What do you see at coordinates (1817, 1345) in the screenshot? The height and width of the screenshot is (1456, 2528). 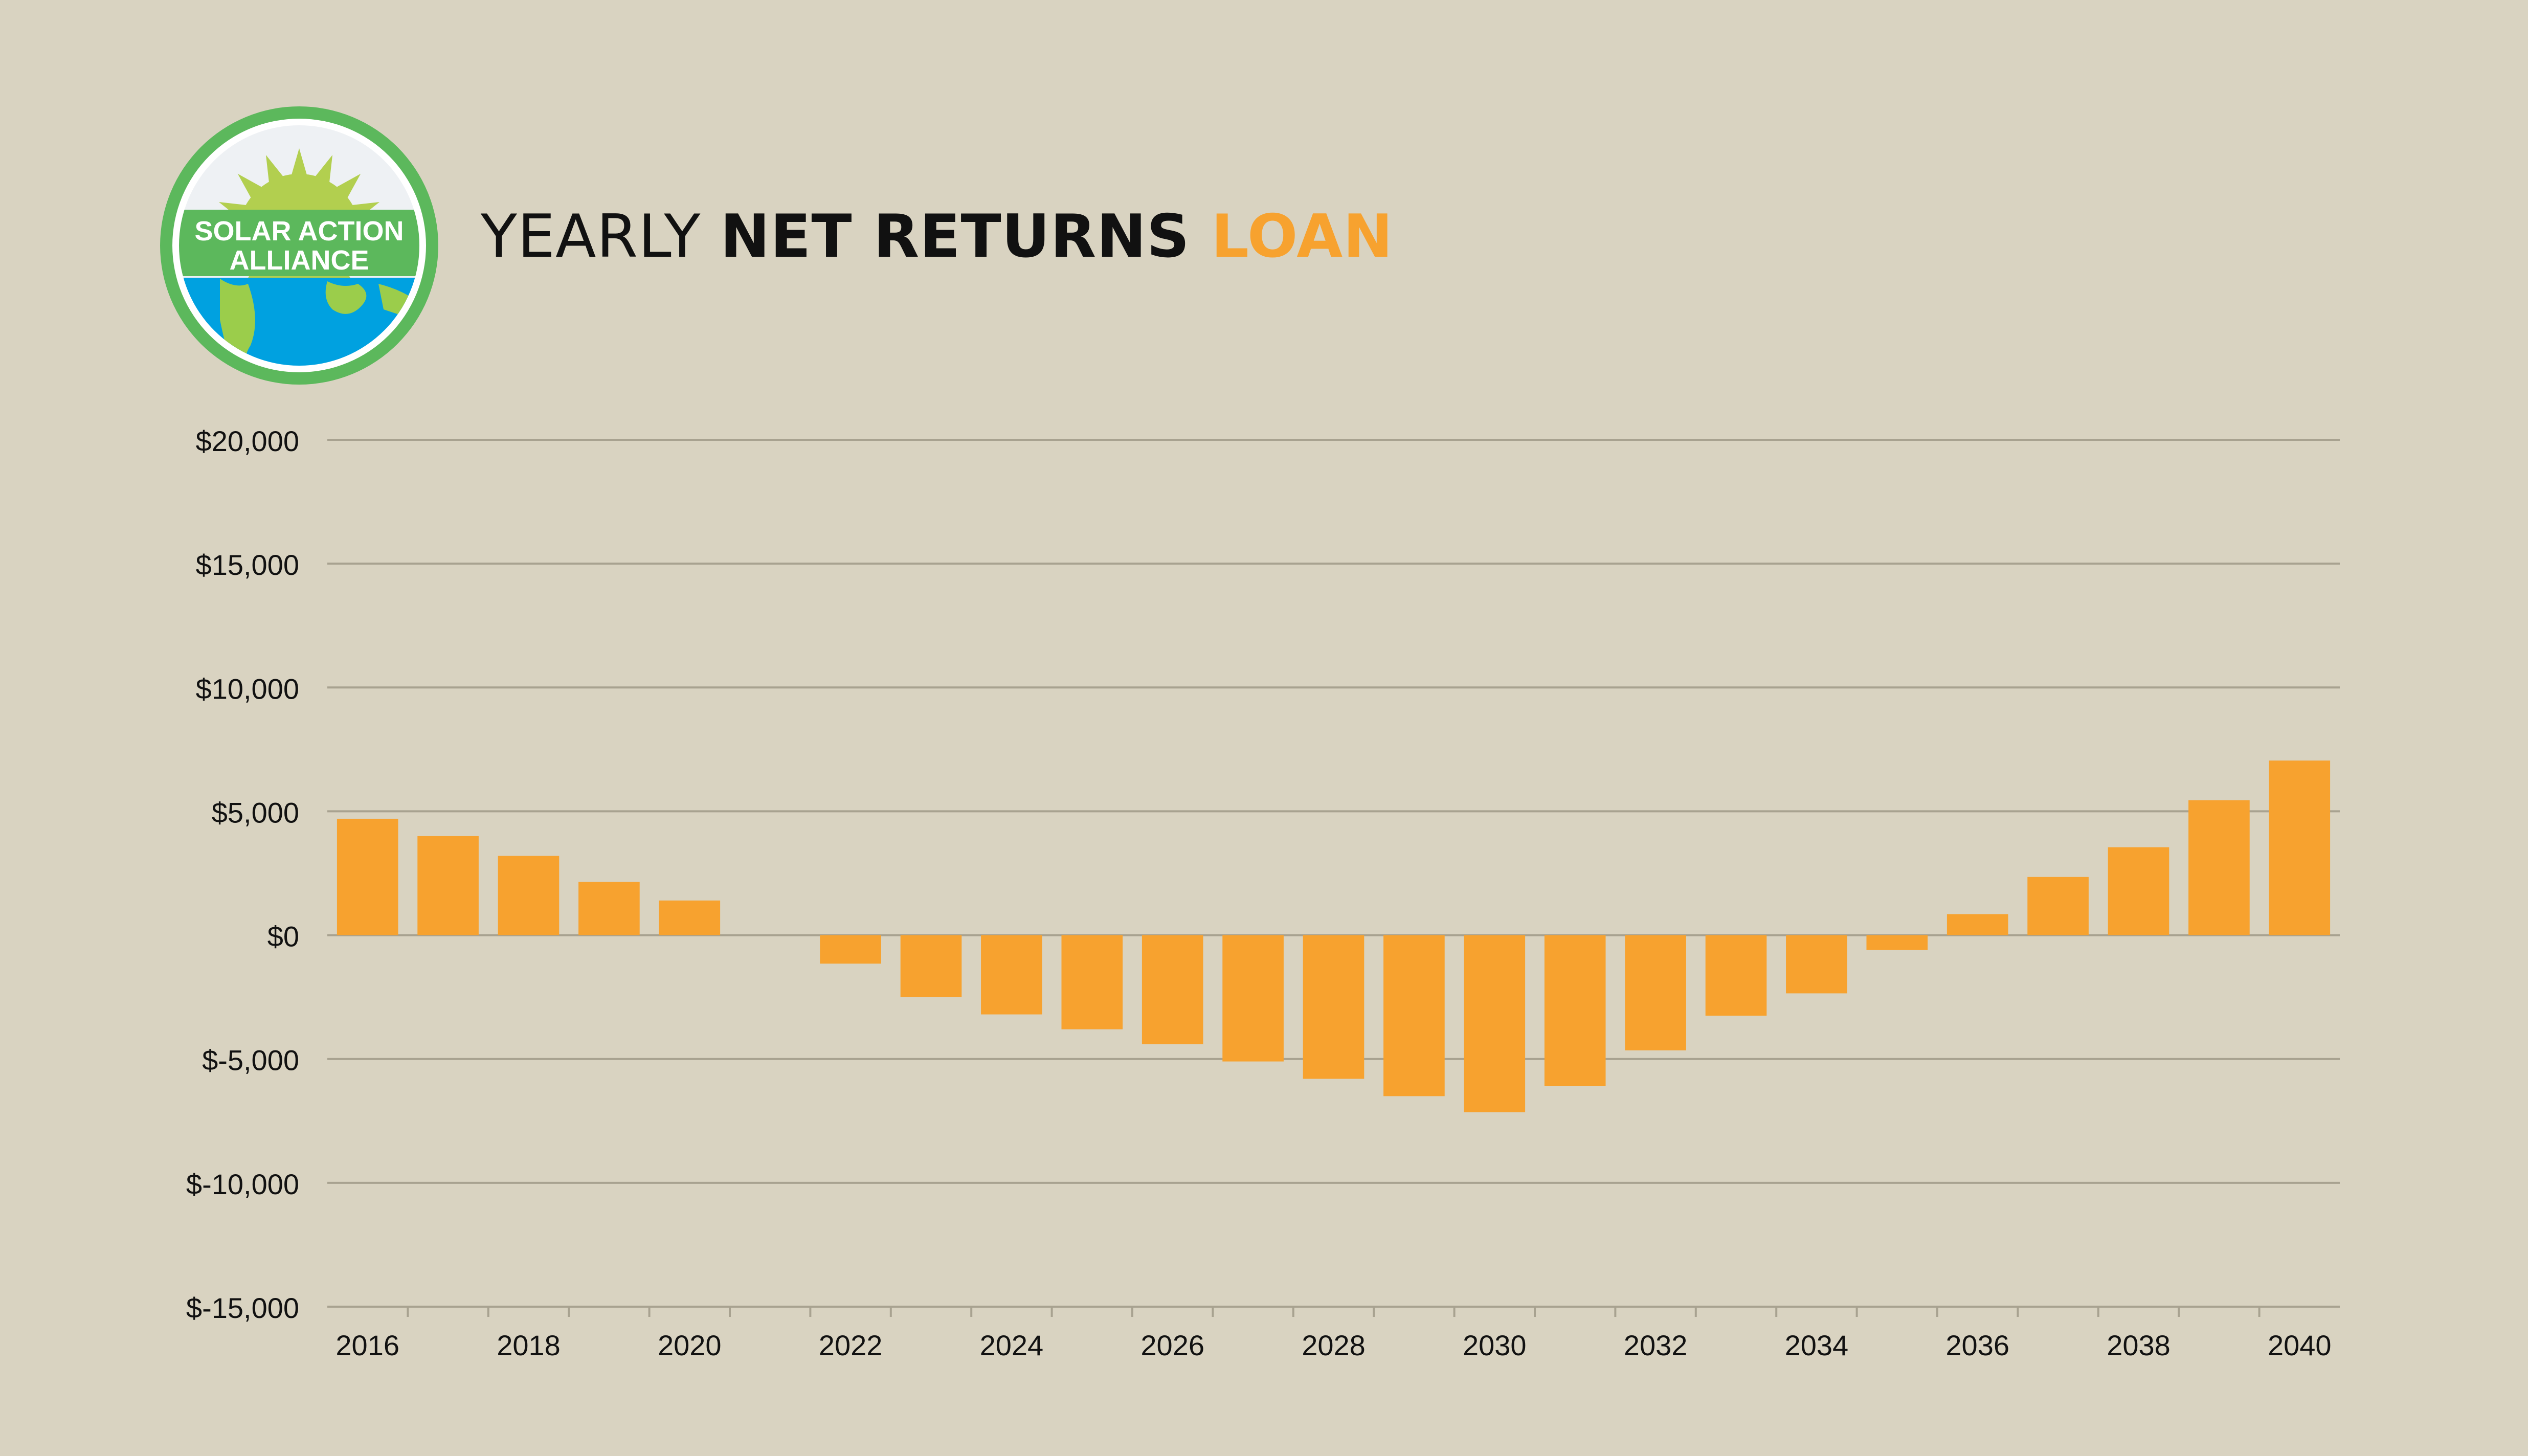 I see `x-tick-label: 2034` at bounding box center [1817, 1345].